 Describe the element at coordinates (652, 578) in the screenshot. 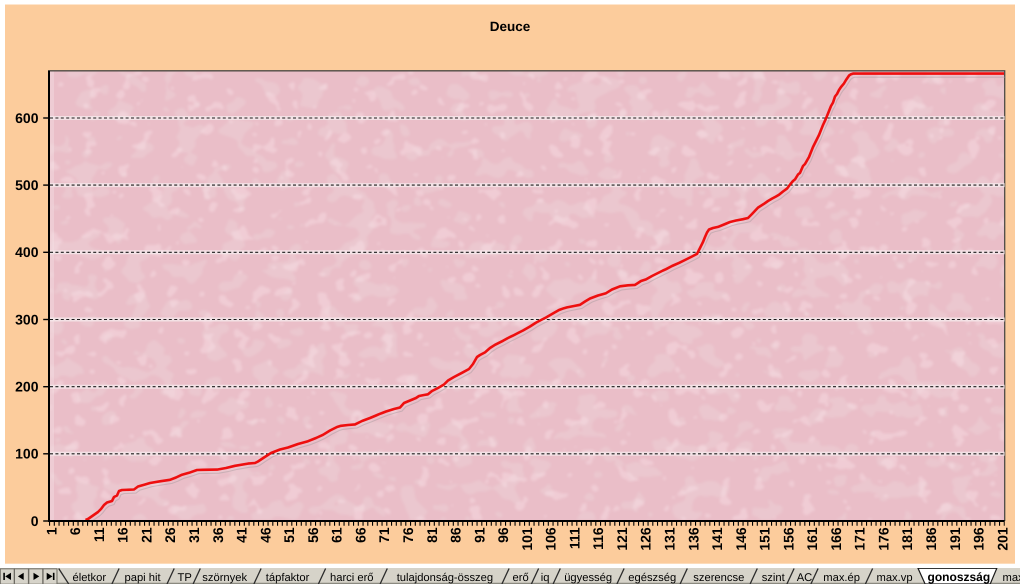

I see `svg-text: egészség` at that location.